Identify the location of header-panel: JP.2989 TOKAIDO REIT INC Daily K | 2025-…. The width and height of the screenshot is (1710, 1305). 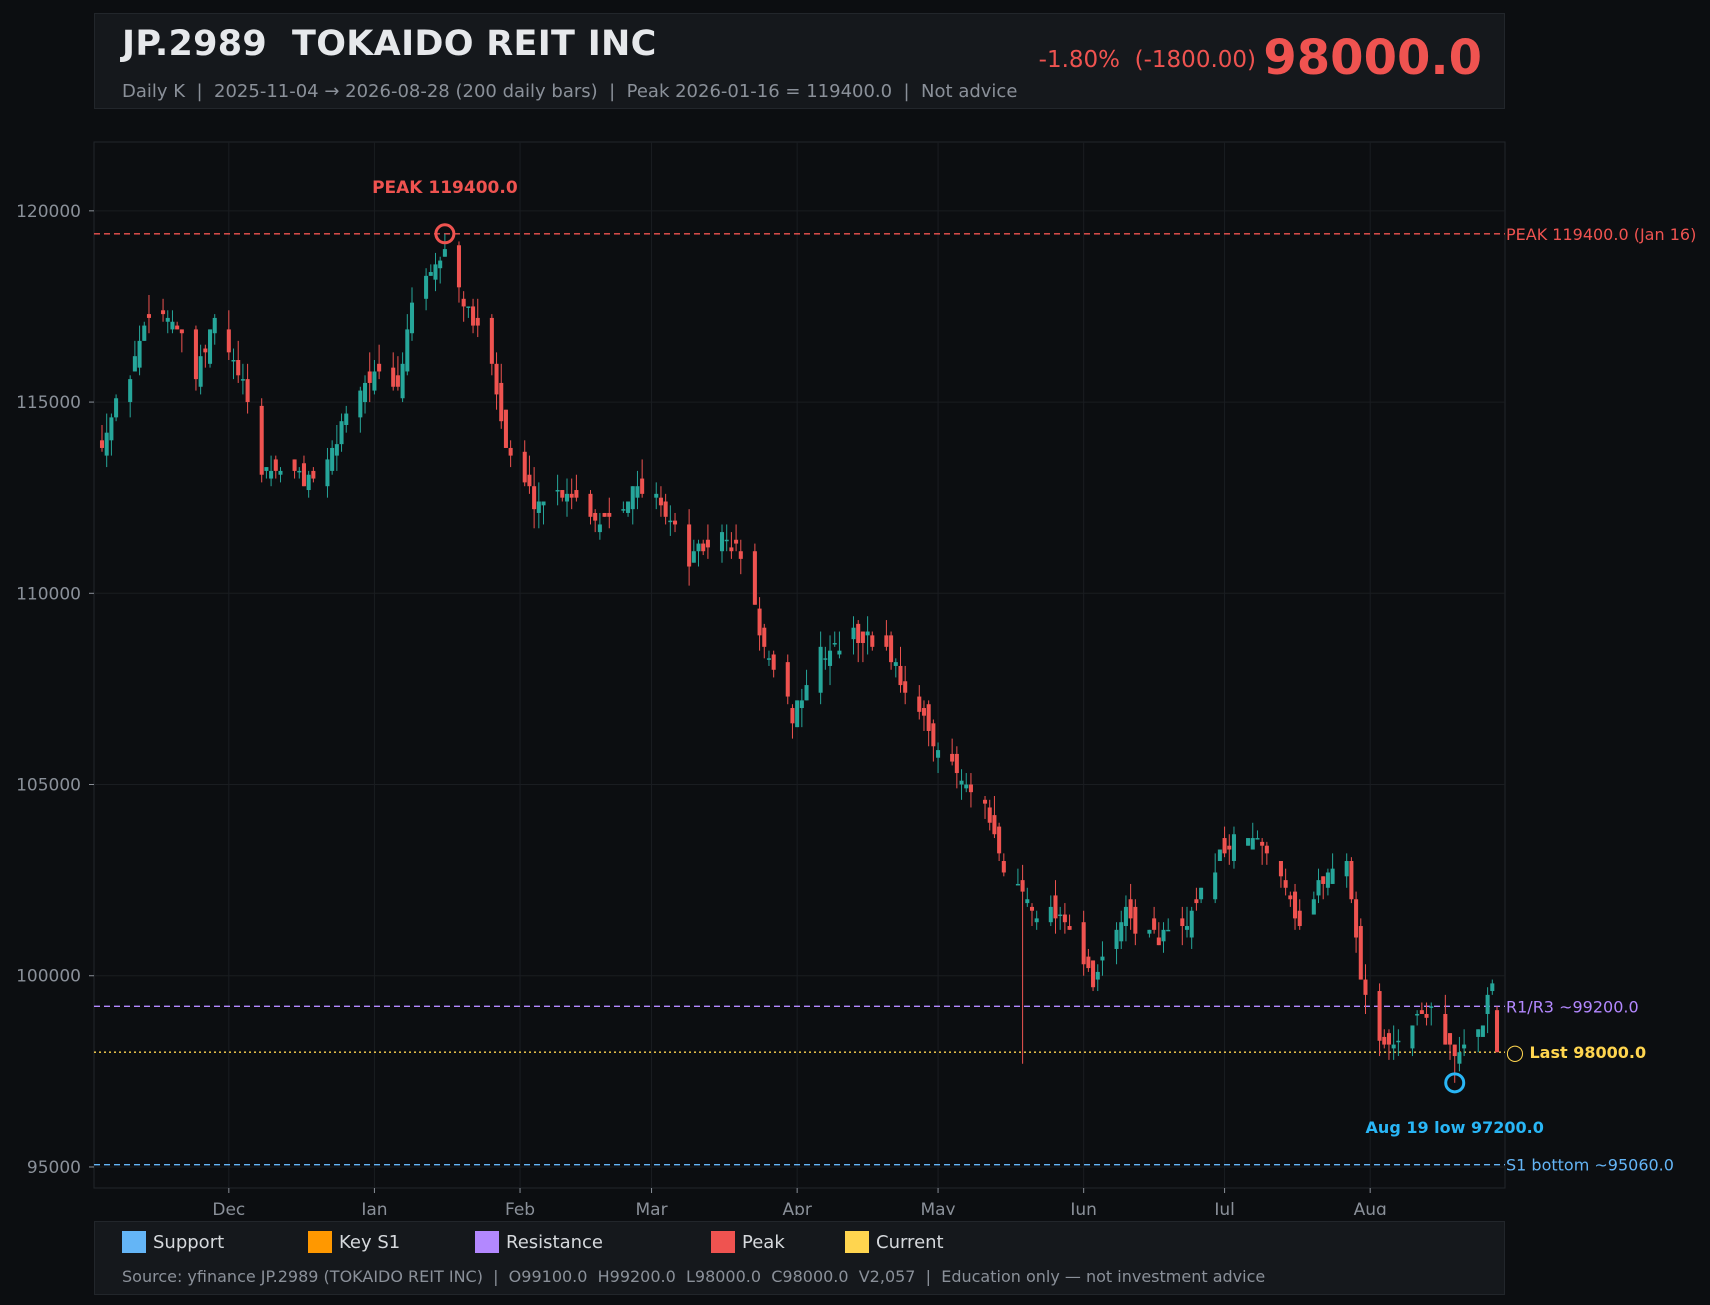
(799, 61).